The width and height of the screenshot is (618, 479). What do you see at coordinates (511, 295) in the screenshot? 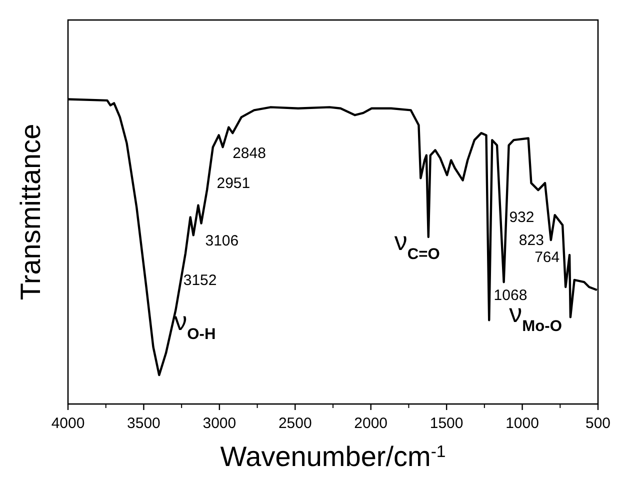
I see `annotation: 1068` at bounding box center [511, 295].